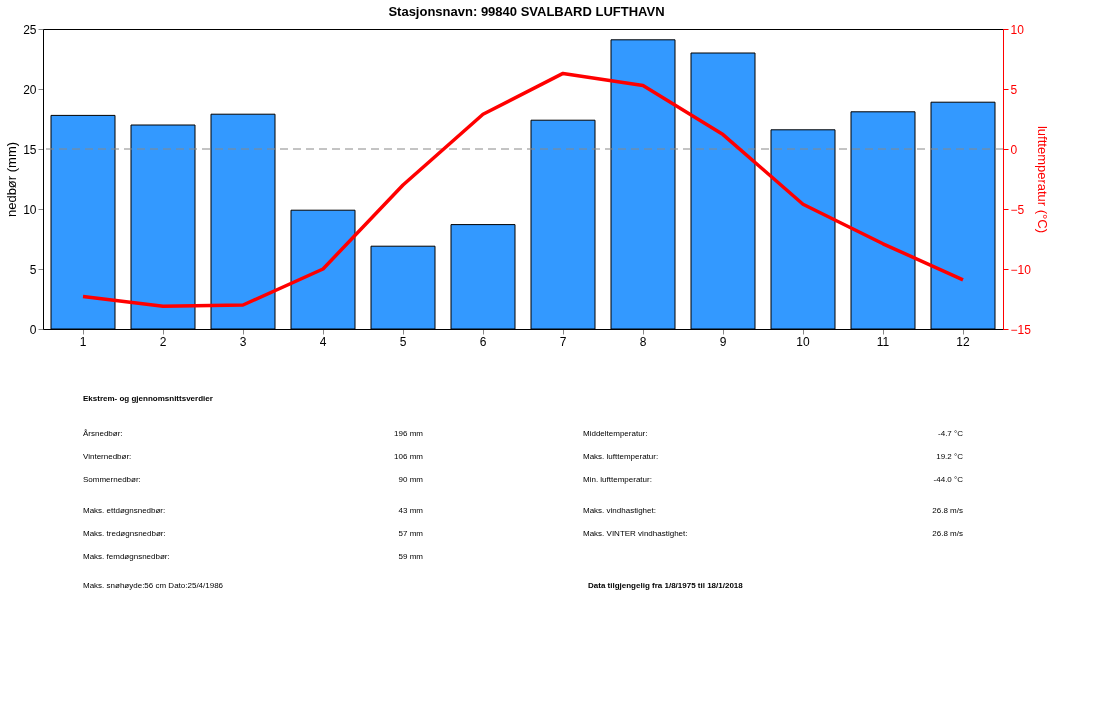 The width and height of the screenshot is (1106, 710). What do you see at coordinates (803, 341) in the screenshot?
I see `x-tick-label: 10` at bounding box center [803, 341].